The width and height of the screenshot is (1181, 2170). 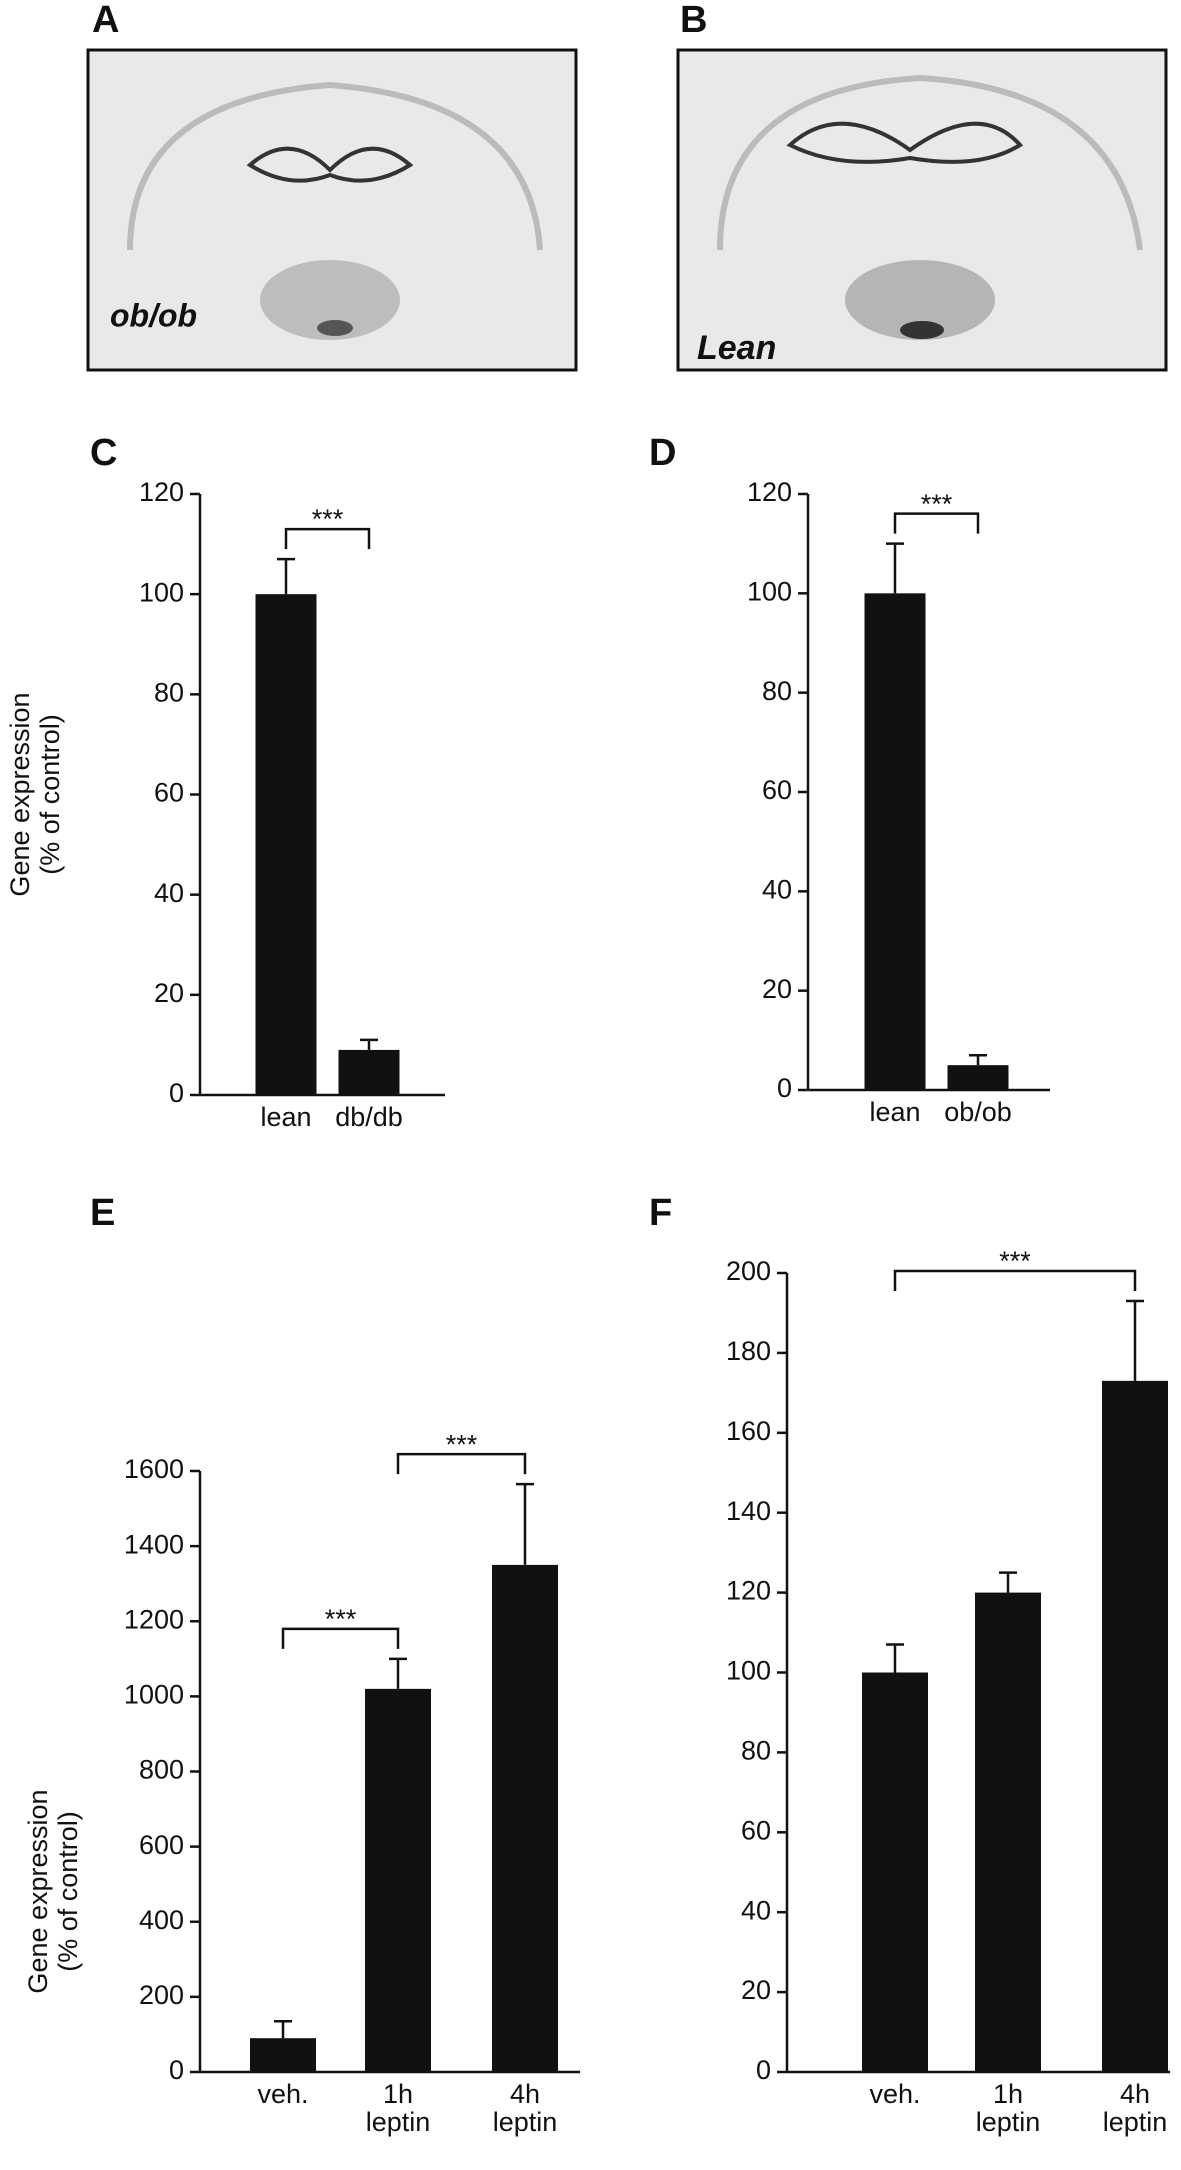 I want to click on image-label: ob/ob, so click(x=153, y=315).